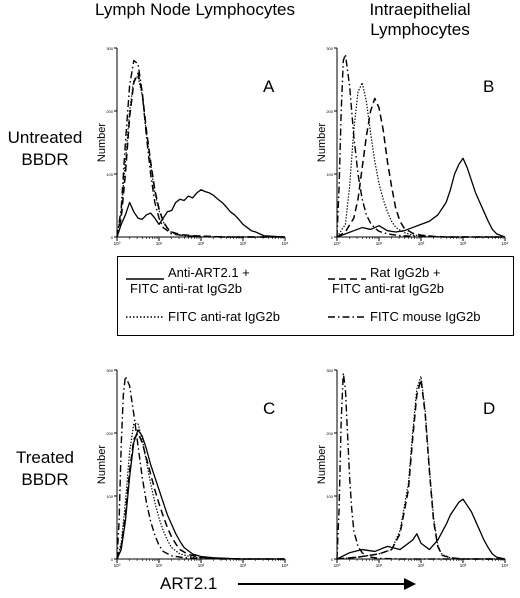 The width and height of the screenshot is (520, 598). I want to click on legend-swatch-solid, so click(145, 279).